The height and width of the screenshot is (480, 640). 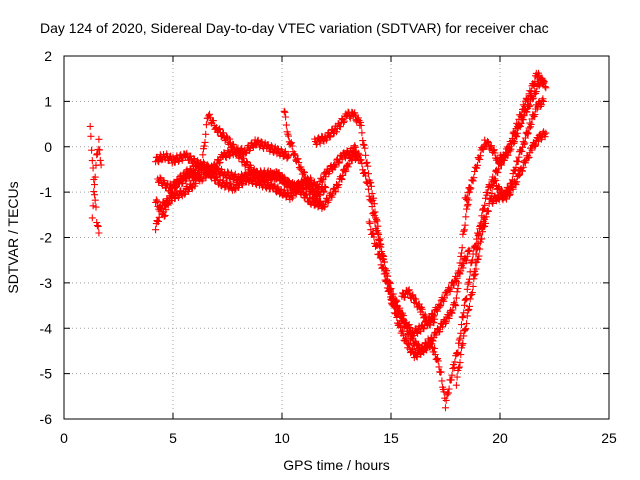 I want to click on x-tick-label: 15, so click(x=391, y=438).